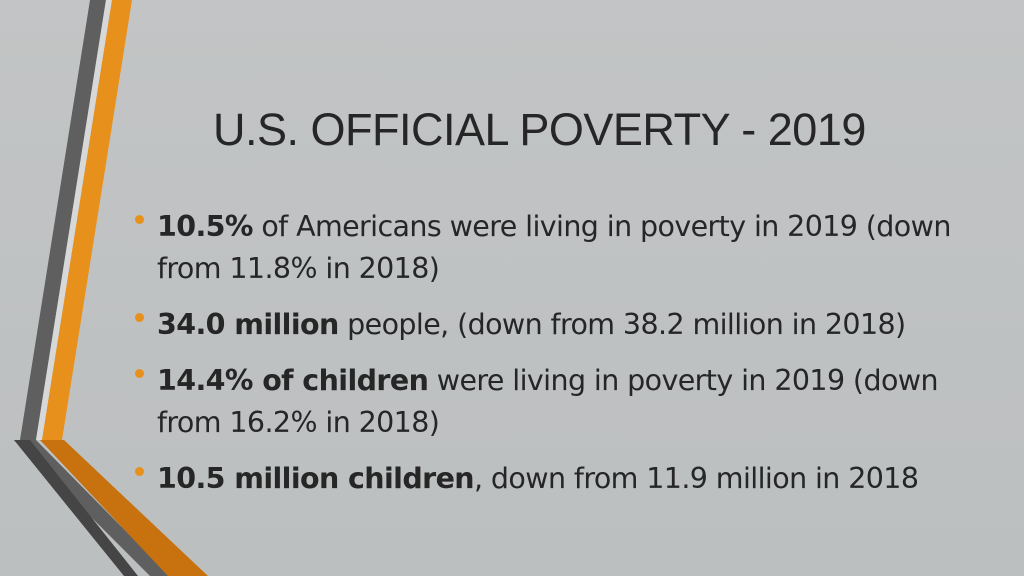  Describe the element at coordinates (293, 380) in the screenshot. I see `bullet-bold-text: 14.4% of children` at that location.